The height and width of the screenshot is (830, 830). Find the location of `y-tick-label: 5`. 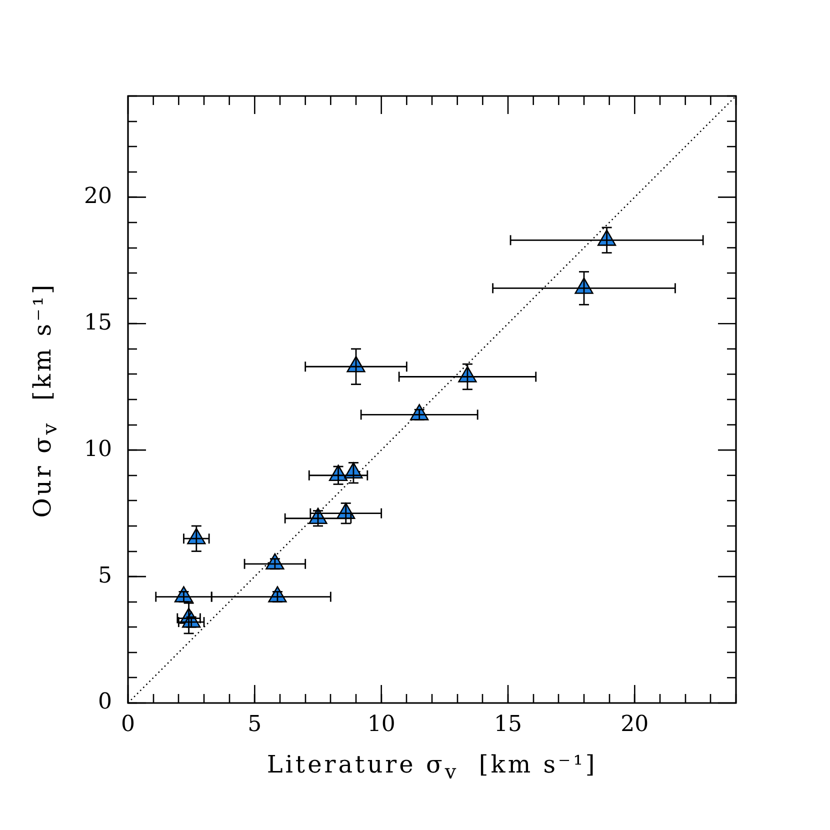

y-tick-label: 5 is located at coordinates (105, 575).